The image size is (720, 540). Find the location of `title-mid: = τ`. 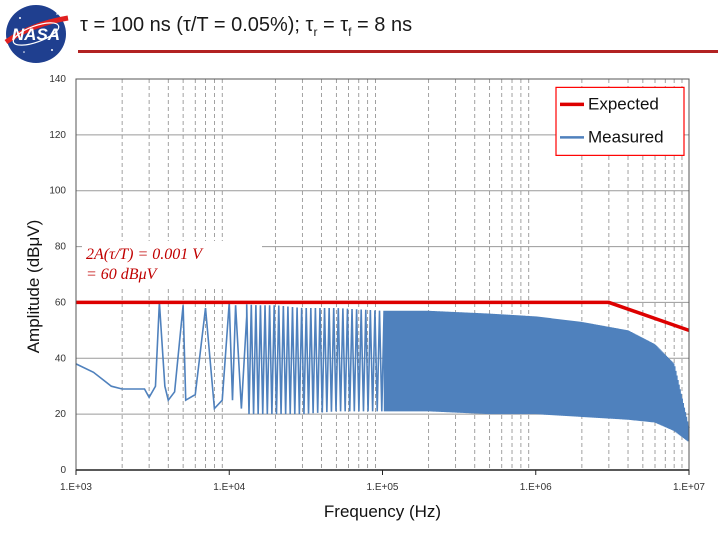

title-mid: = τ is located at coordinates (333, 25).